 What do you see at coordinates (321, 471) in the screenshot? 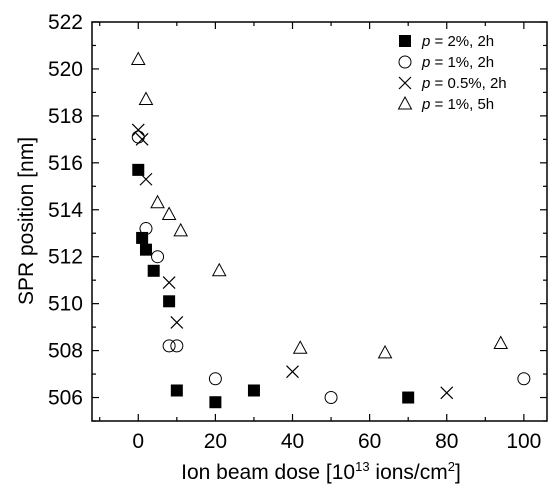
I see `x-axis-title: Ion beam dose [1013 ions/cm2]` at bounding box center [321, 471].